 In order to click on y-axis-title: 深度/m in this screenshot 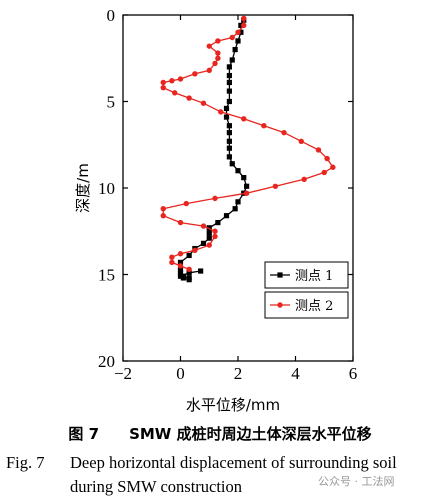, I will do `click(83, 188)`.